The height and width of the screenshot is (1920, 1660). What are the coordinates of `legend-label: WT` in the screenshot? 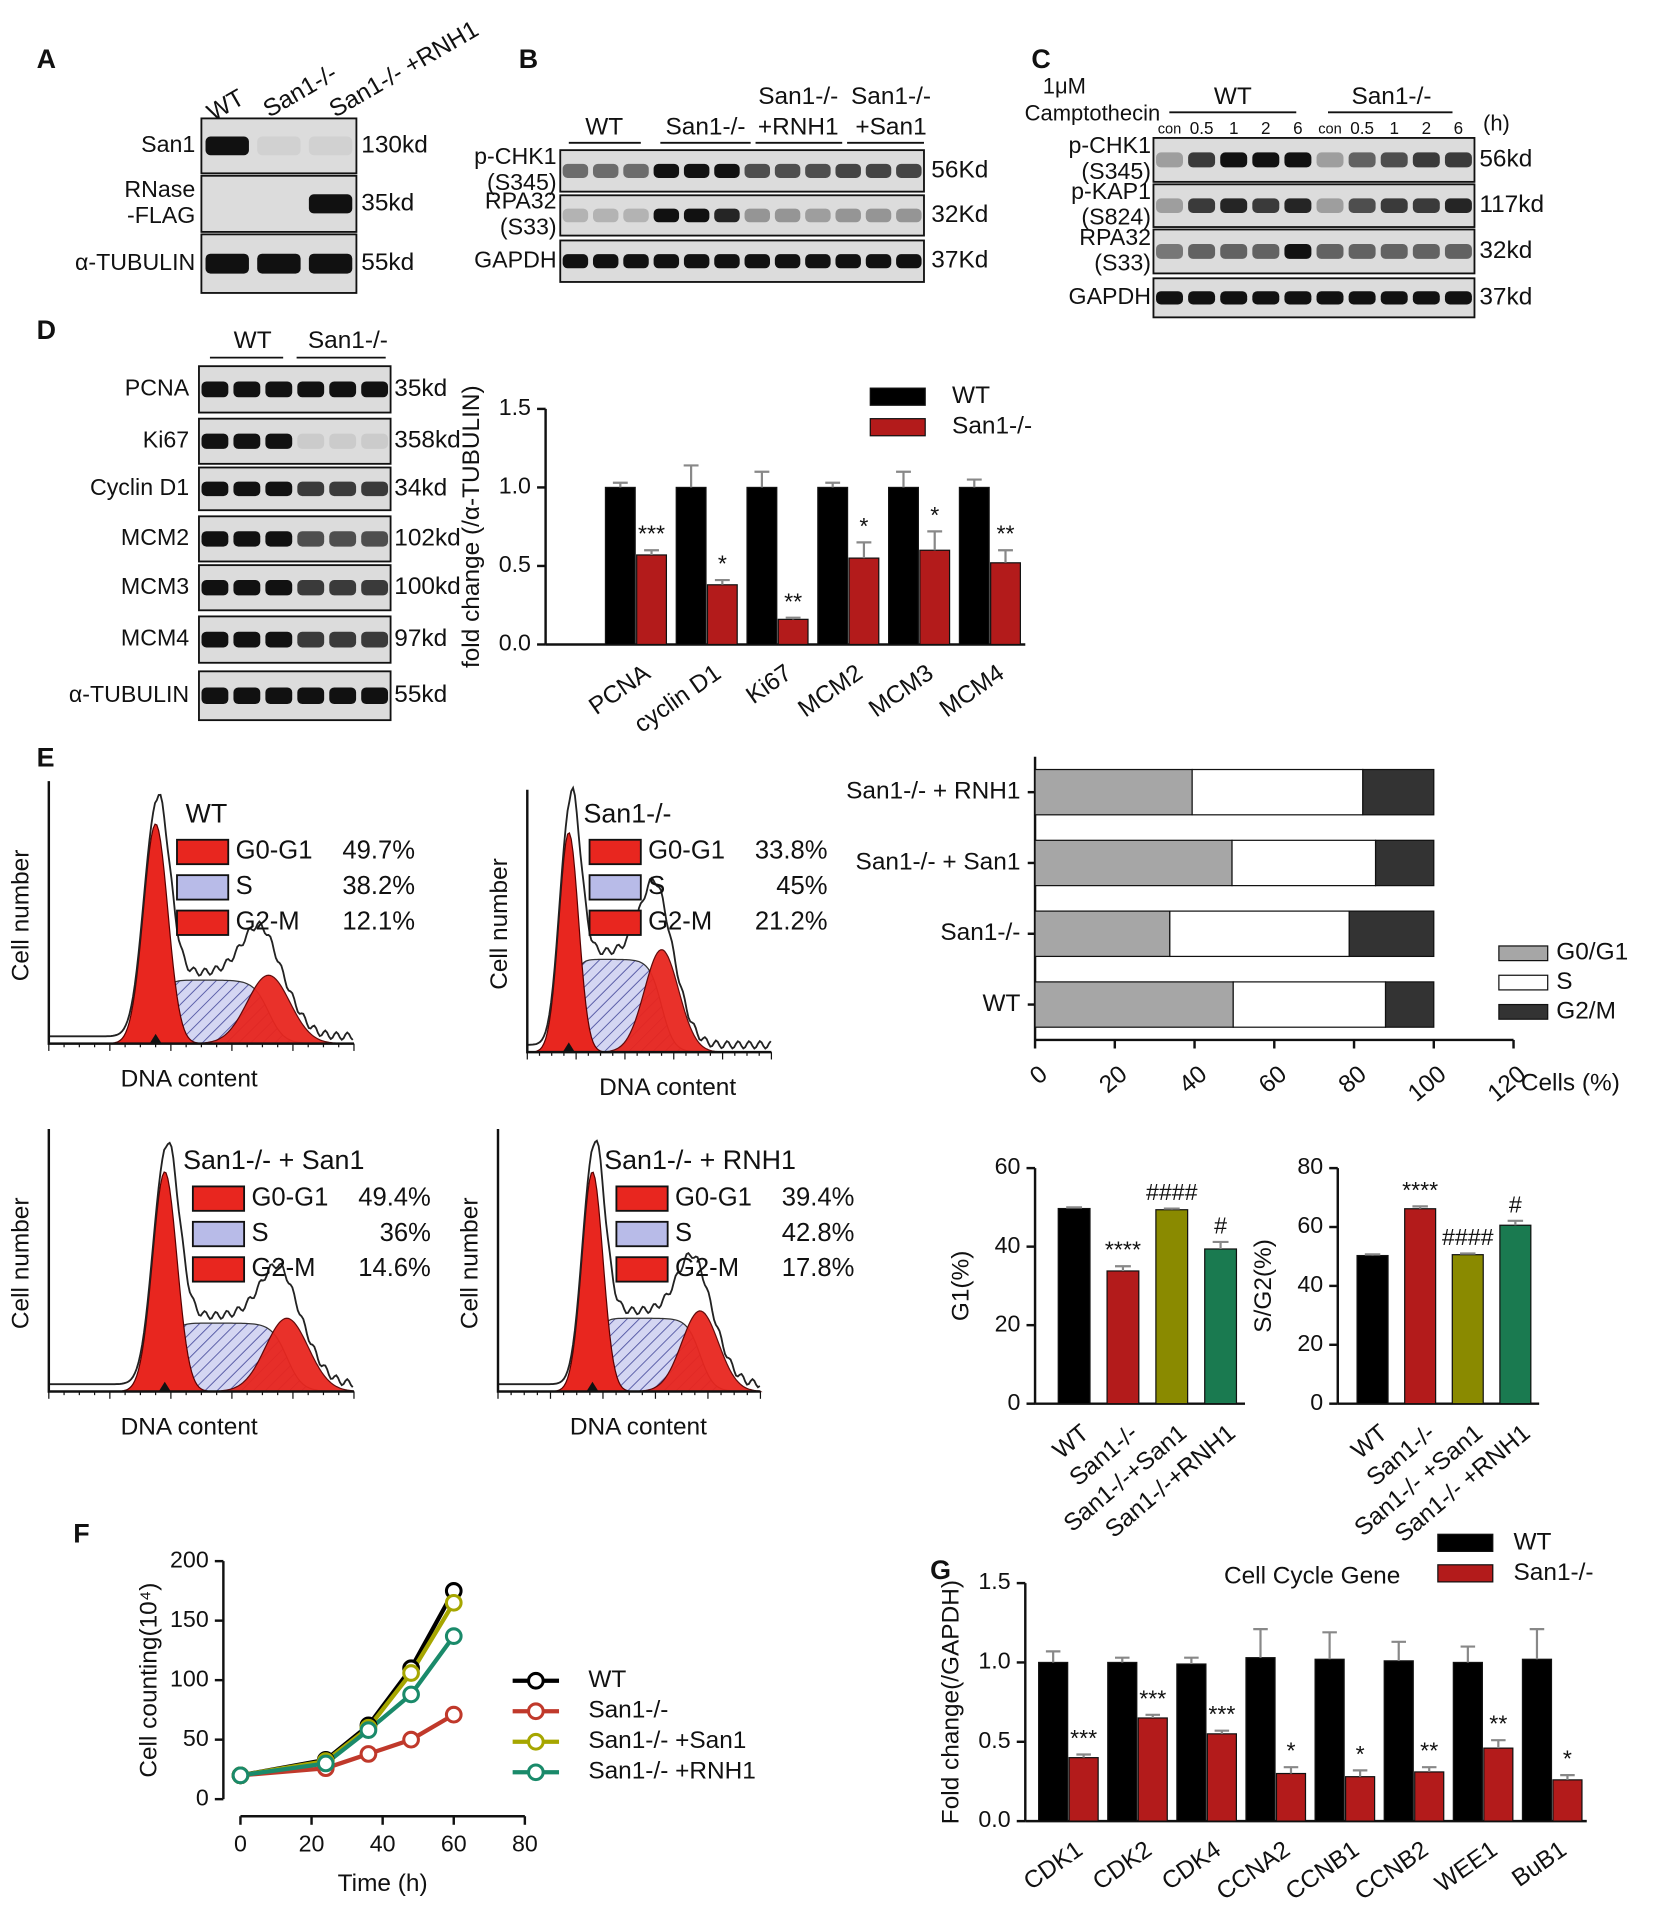 It's located at (607, 1679).